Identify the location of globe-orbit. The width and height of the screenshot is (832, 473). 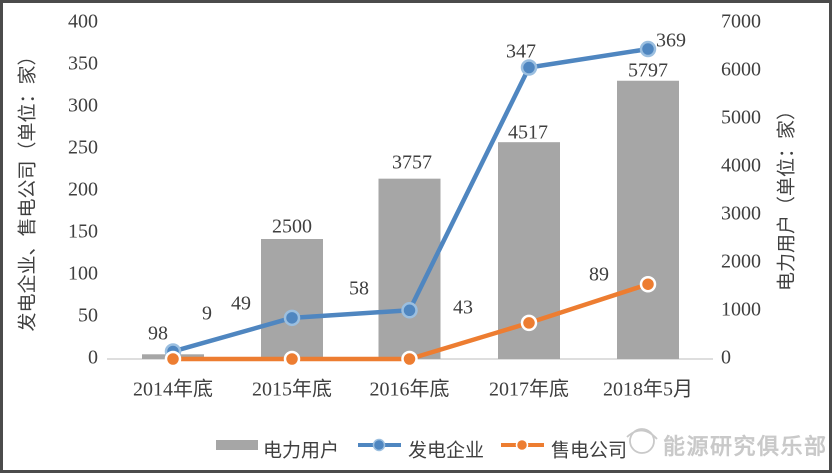
(642, 434).